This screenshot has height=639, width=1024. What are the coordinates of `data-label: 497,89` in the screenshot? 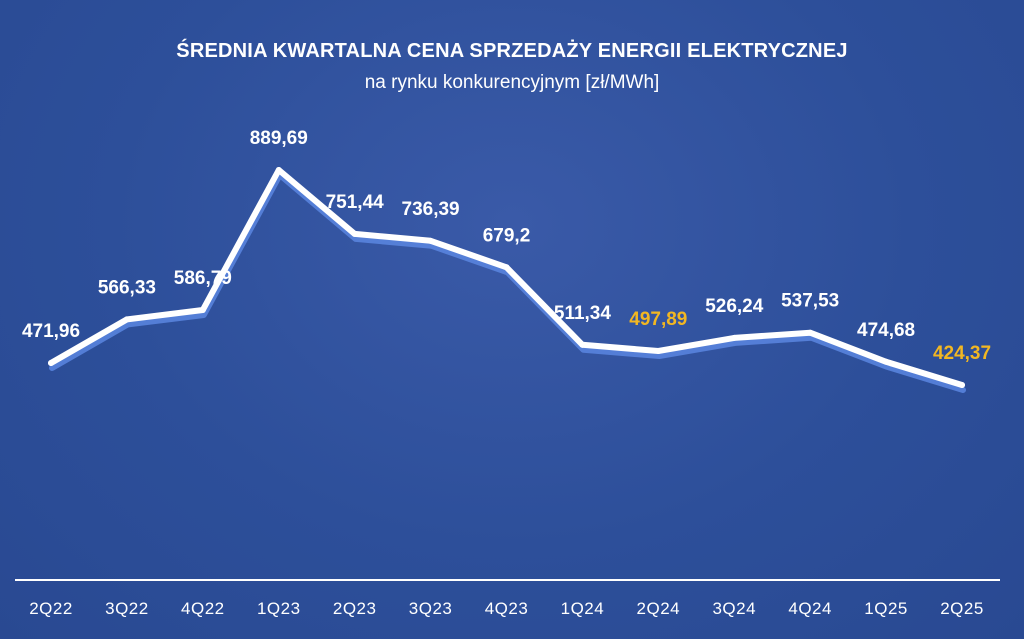 It's located at (658, 319).